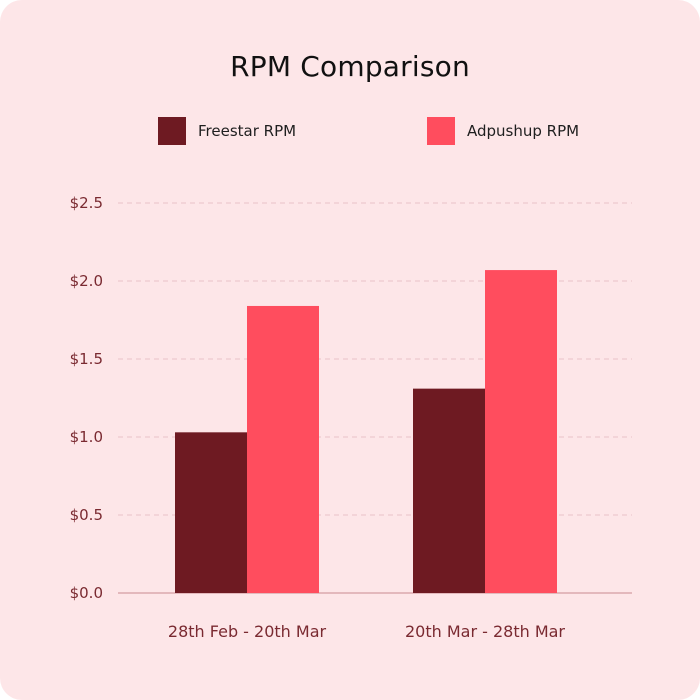 The width and height of the screenshot is (700, 700). I want to click on legend-item-adpushup: Adpushup RPM, so click(503, 131).